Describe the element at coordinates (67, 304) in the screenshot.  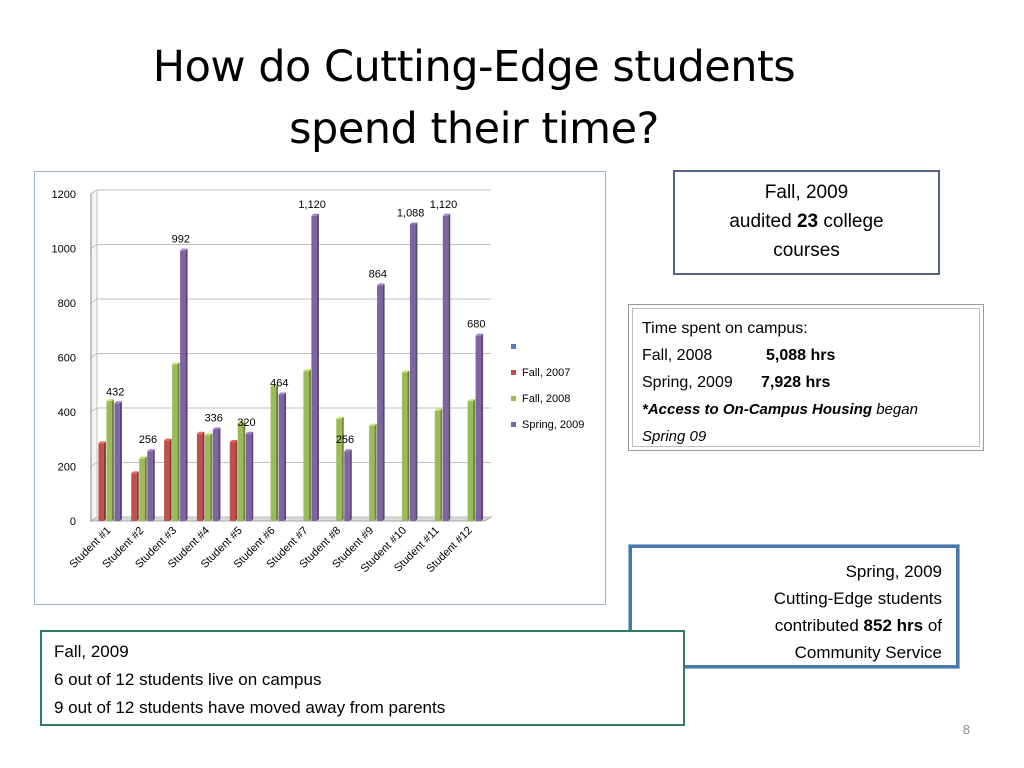
I see `y-tick-label: 800` at that location.